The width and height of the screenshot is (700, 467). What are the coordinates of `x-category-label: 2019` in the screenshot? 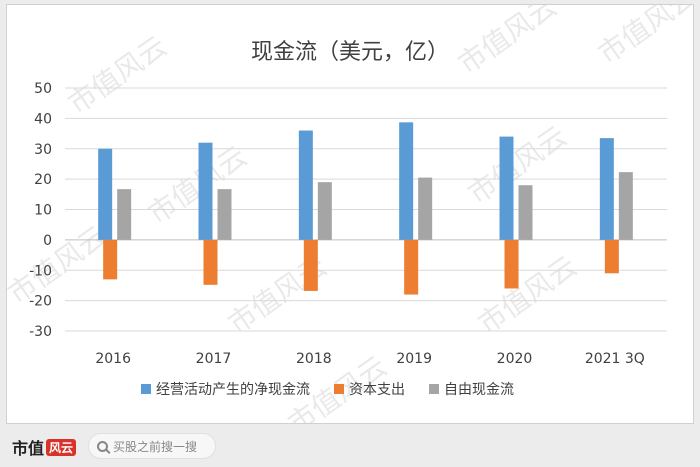 It's located at (414, 359).